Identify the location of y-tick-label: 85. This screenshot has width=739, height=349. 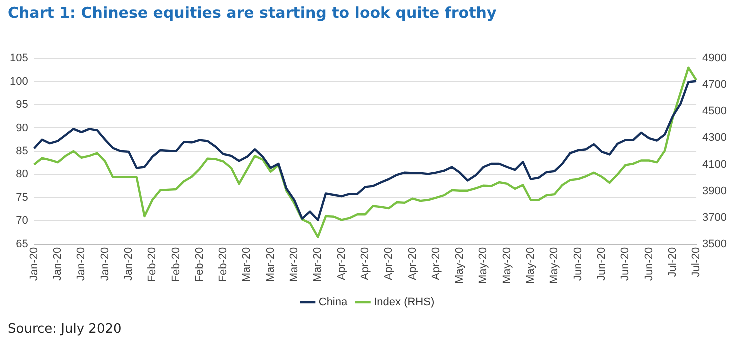
(22, 151).